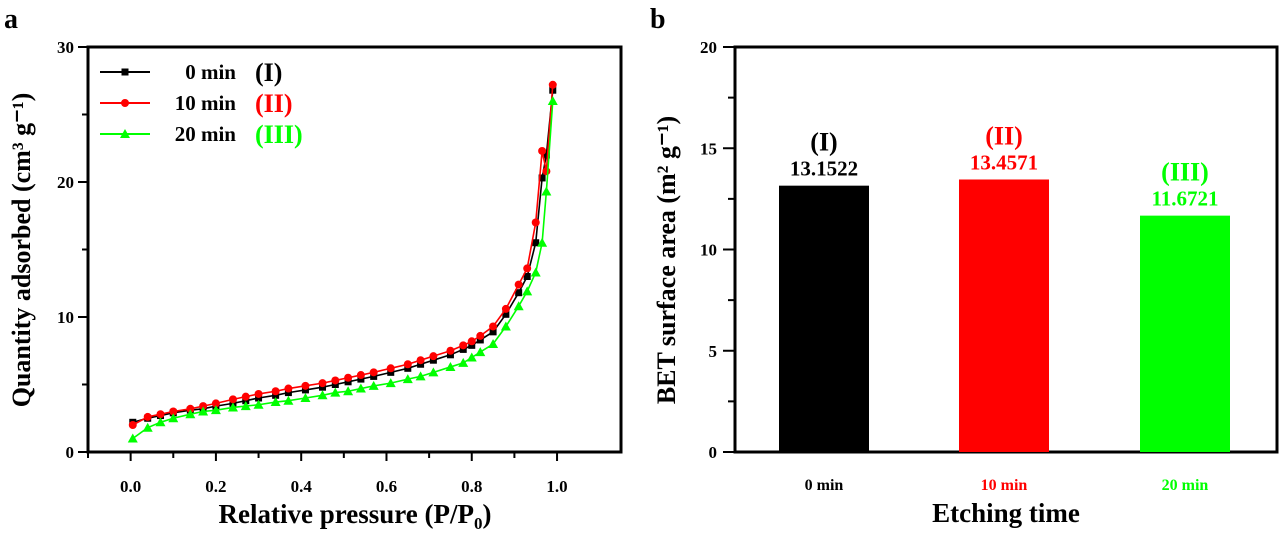 The height and width of the screenshot is (533, 1280). I want to click on x-axis-title: Relative pressure (P/P0), so click(355, 516).